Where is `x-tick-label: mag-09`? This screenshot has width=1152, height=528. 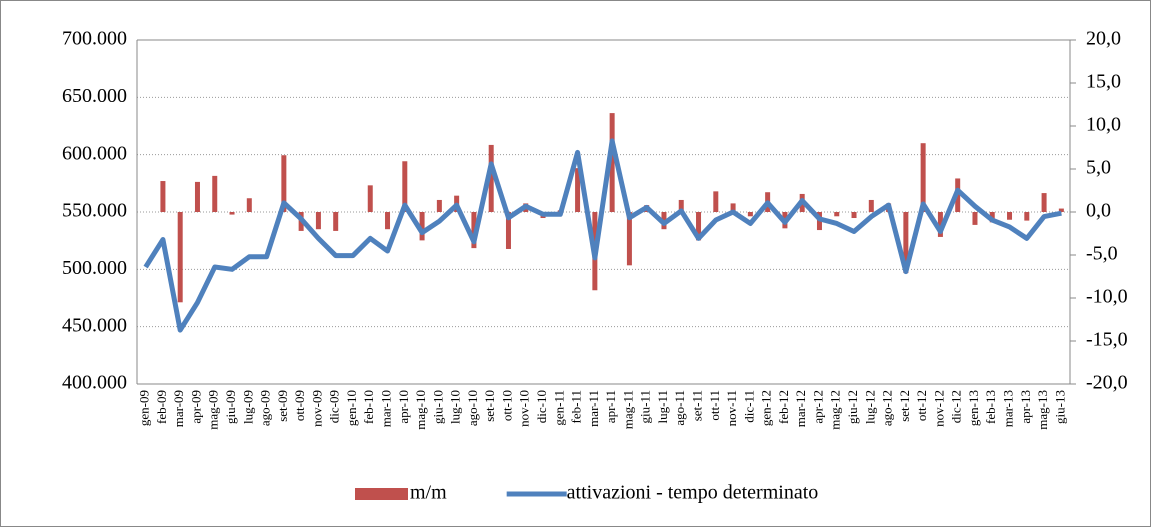 x-tick-label: mag-09 is located at coordinates (213, 410).